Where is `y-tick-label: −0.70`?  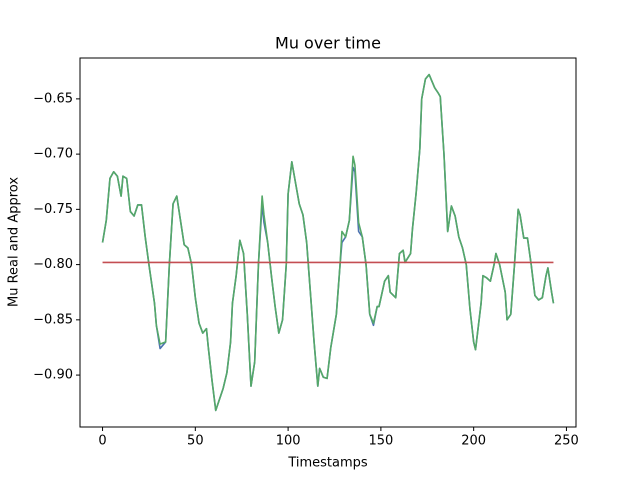 y-tick-label: −0.70 is located at coordinates (53, 154).